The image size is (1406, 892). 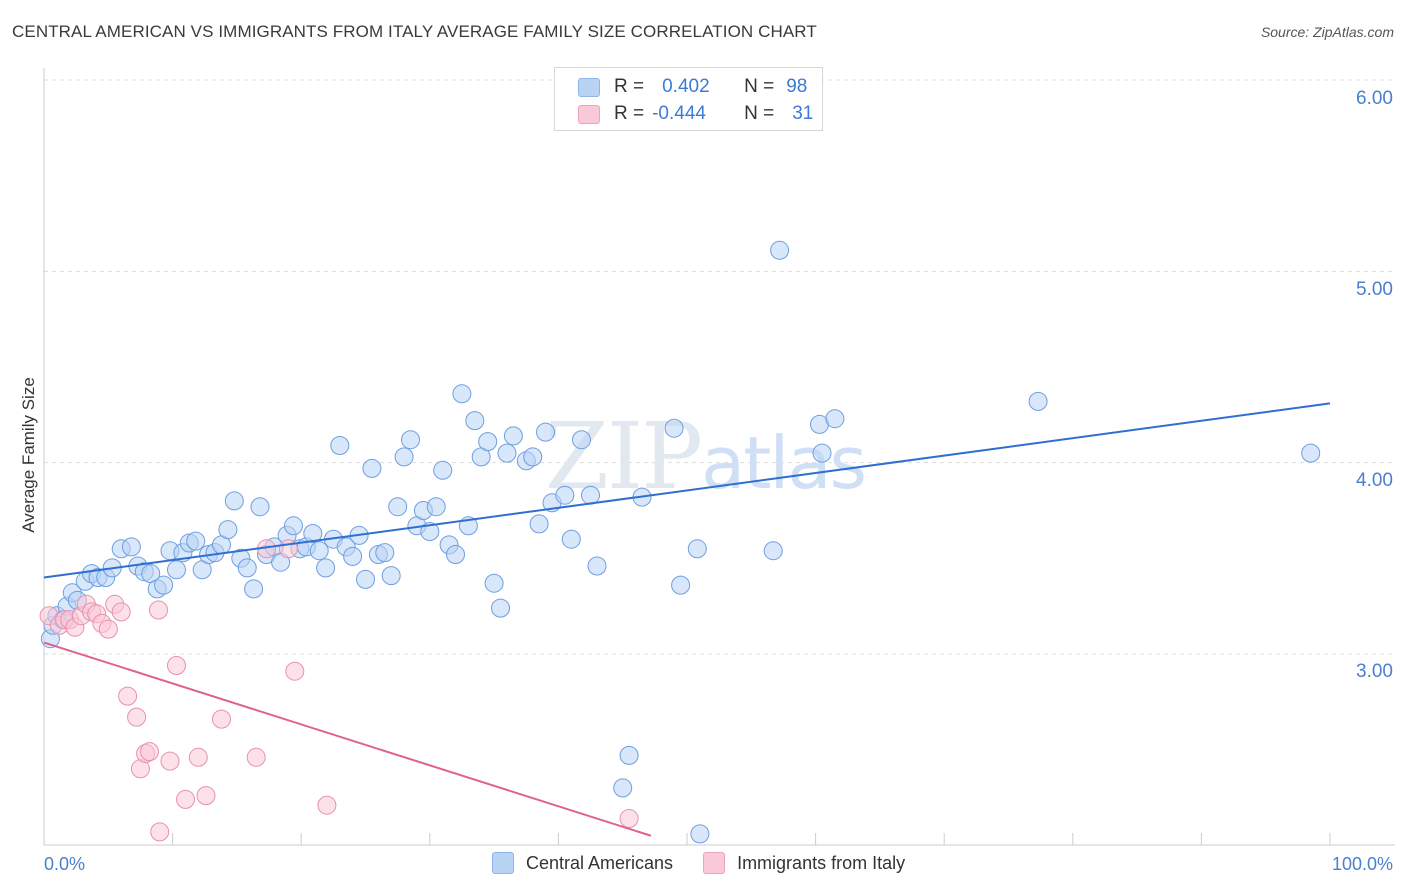 I want to click on y-tick-label: 4.00, so click(x=1374, y=480).